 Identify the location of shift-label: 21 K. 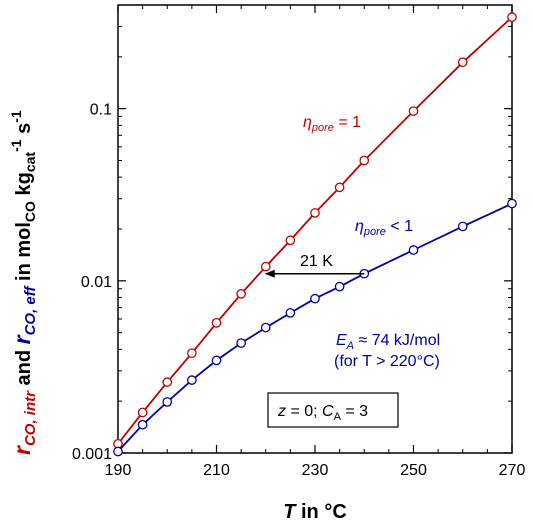
(316, 261).